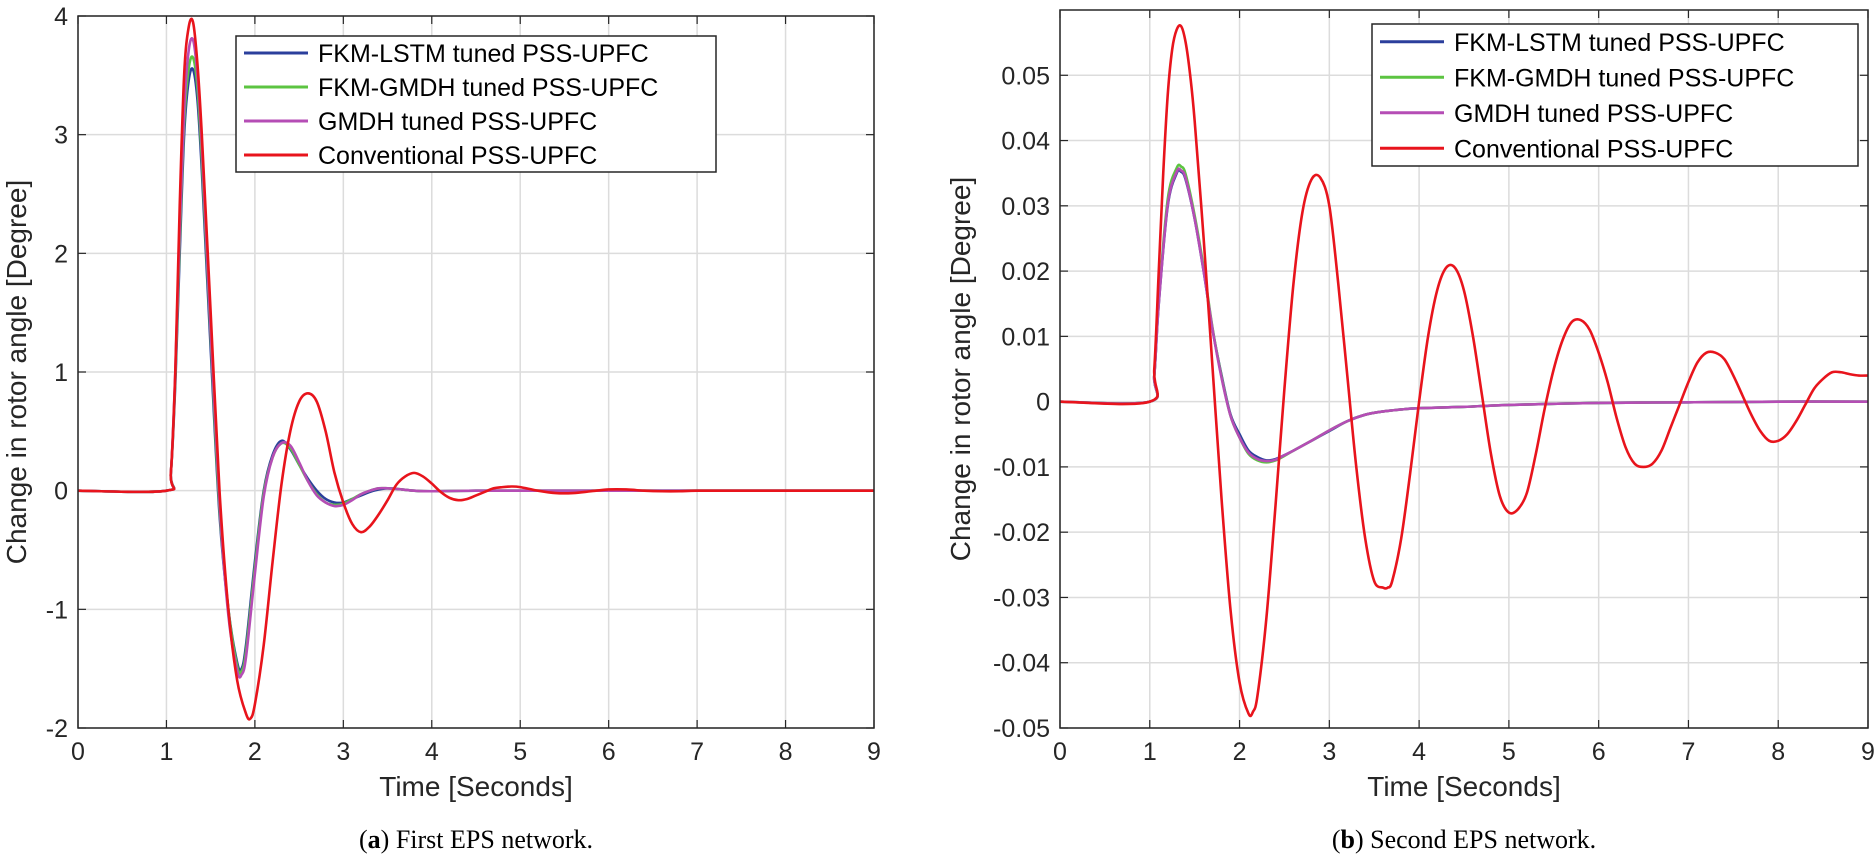 Image resolution: width=1876 pixels, height=860 pixels. What do you see at coordinates (61, 17) in the screenshot?
I see `y-tick-label: 4` at bounding box center [61, 17].